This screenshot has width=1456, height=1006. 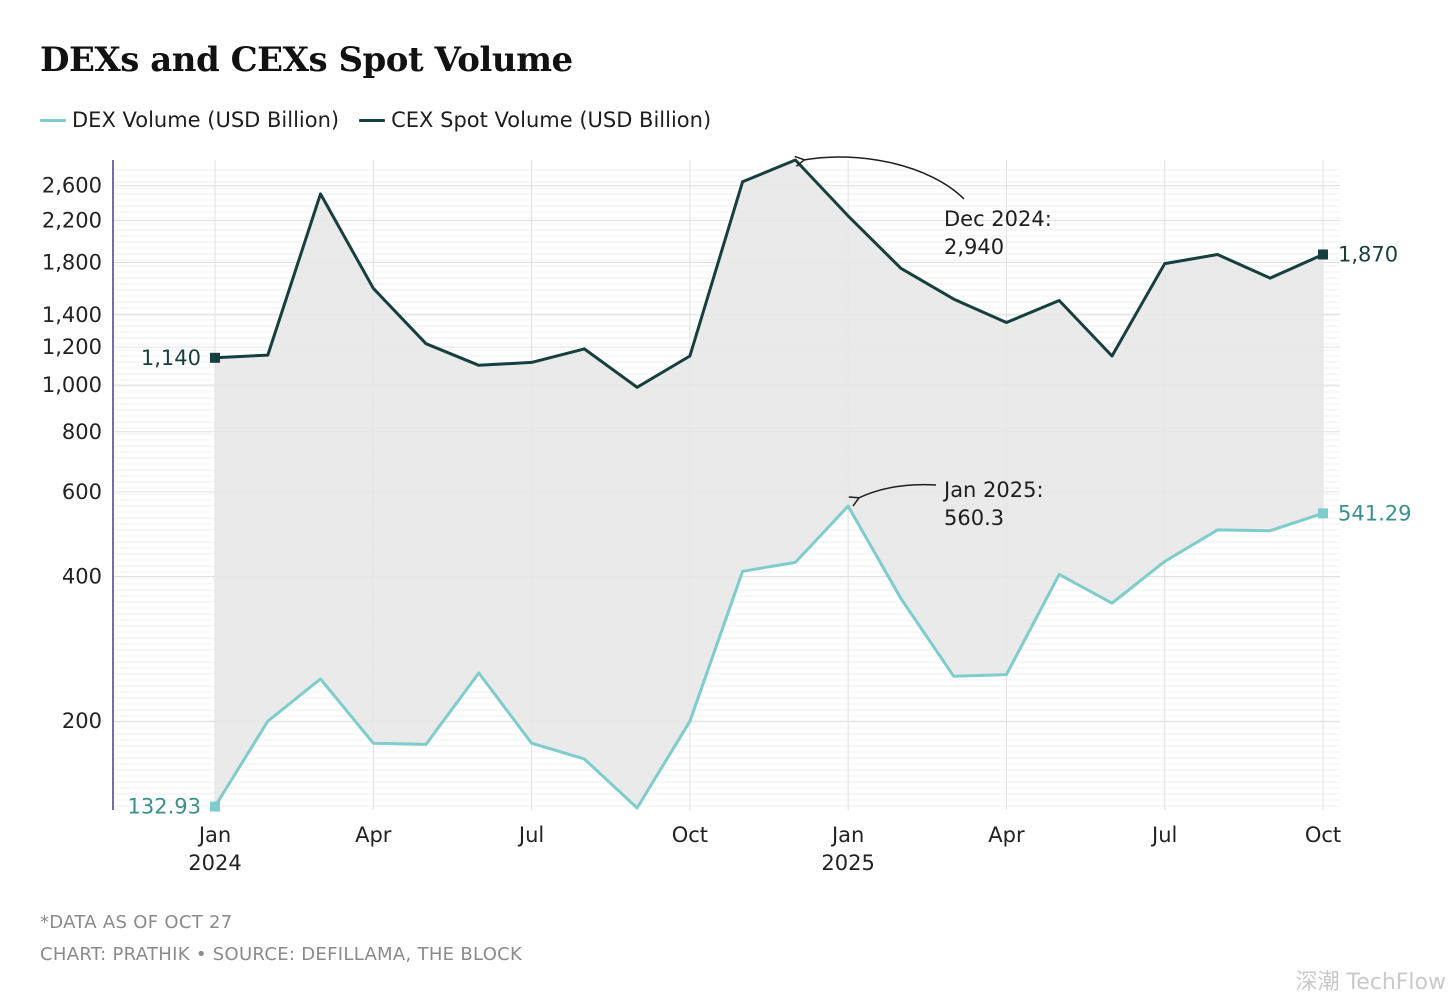 I want to click on chart-title: DEXs and CEXs Spot Volume, so click(x=306, y=60).